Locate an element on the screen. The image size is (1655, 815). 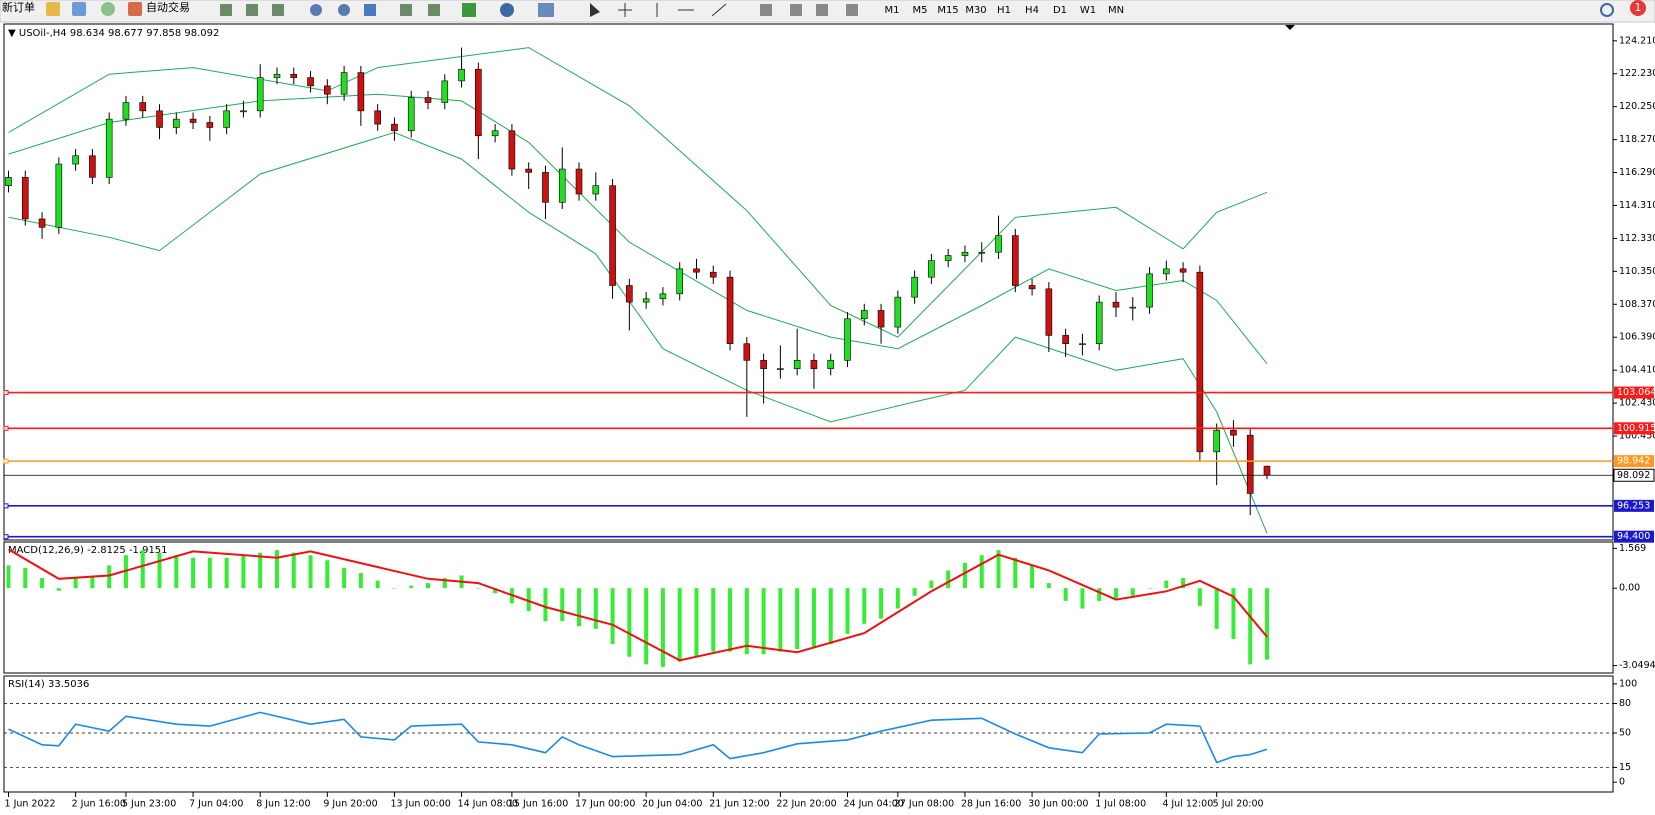
timeframe-button: H4 is located at coordinates (1032, 10).